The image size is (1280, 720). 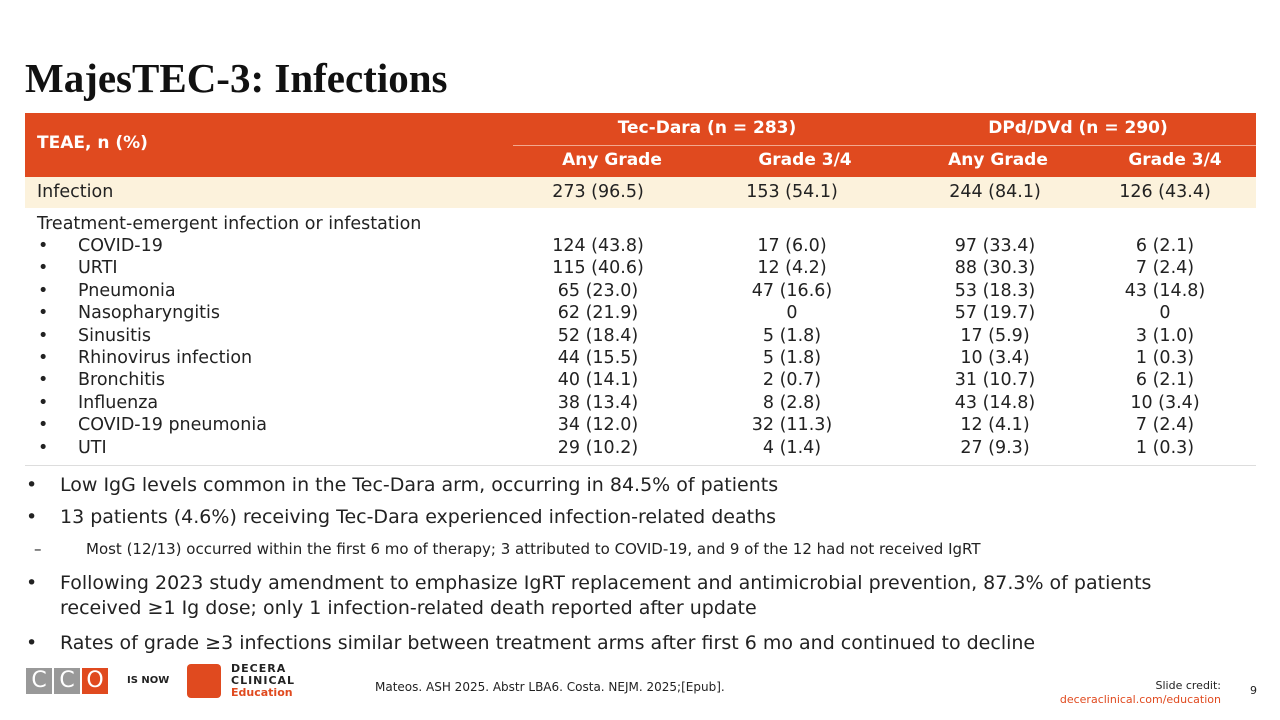 What do you see at coordinates (640, 465) in the screenshot?
I see `table-bottom-line` at bounding box center [640, 465].